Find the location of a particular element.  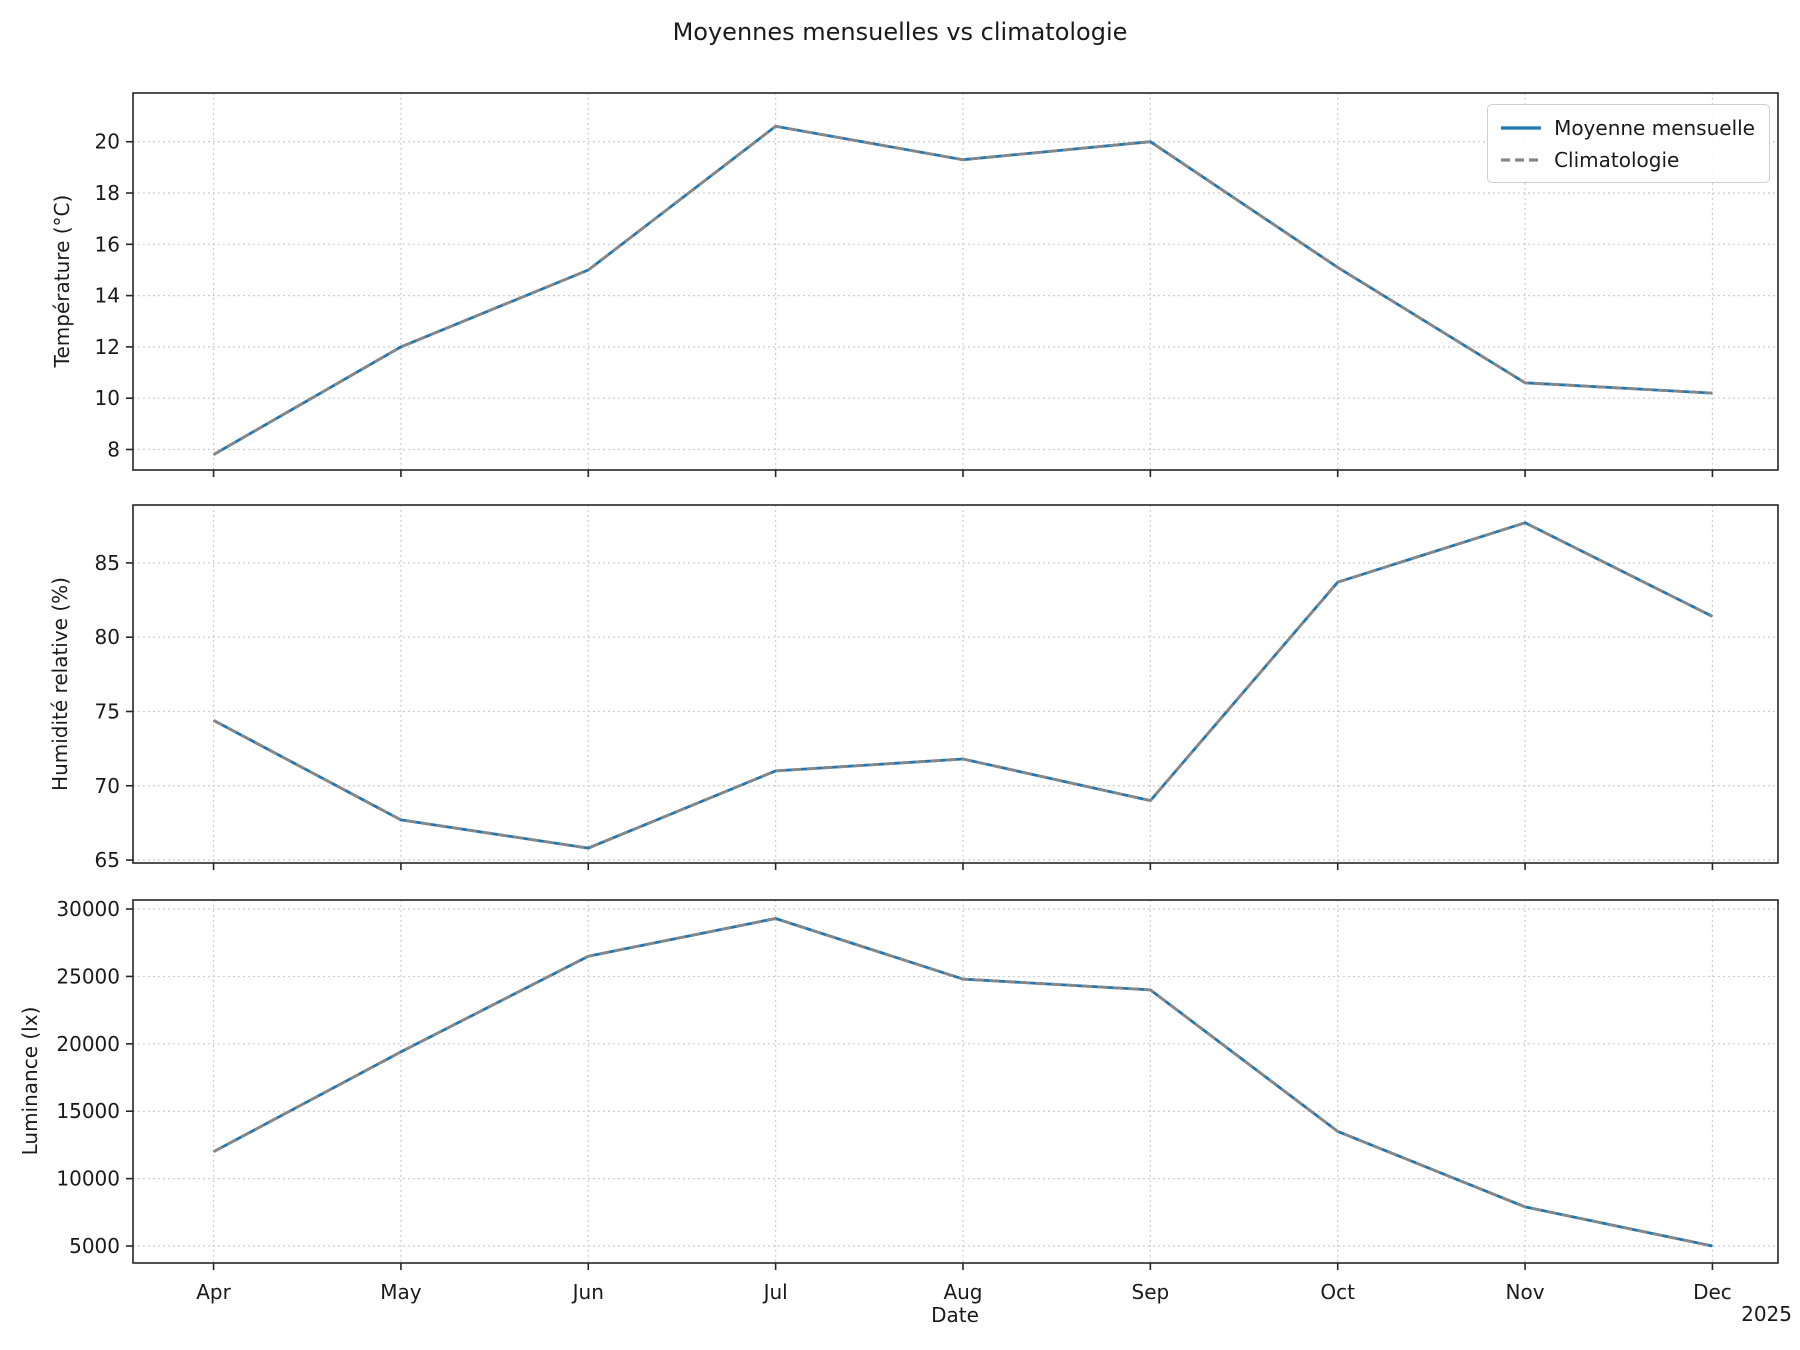

legend-label-climatologie: Climatologie is located at coordinates (1617, 159).